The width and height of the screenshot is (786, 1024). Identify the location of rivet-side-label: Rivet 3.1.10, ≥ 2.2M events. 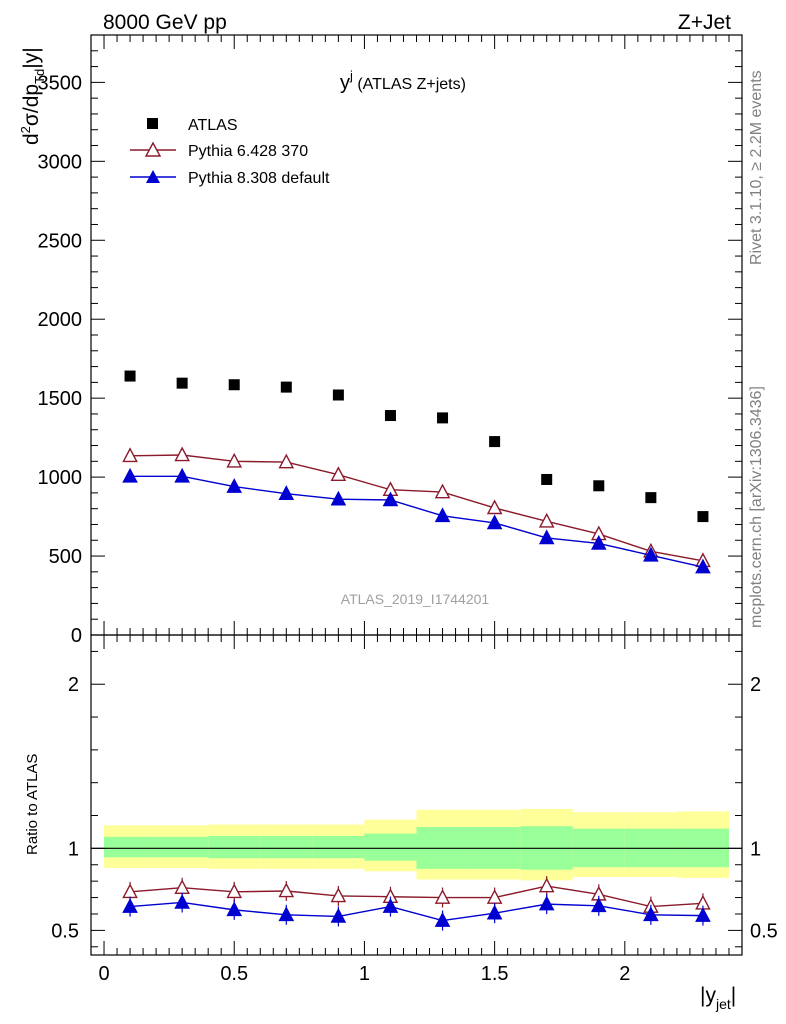
(756, 167).